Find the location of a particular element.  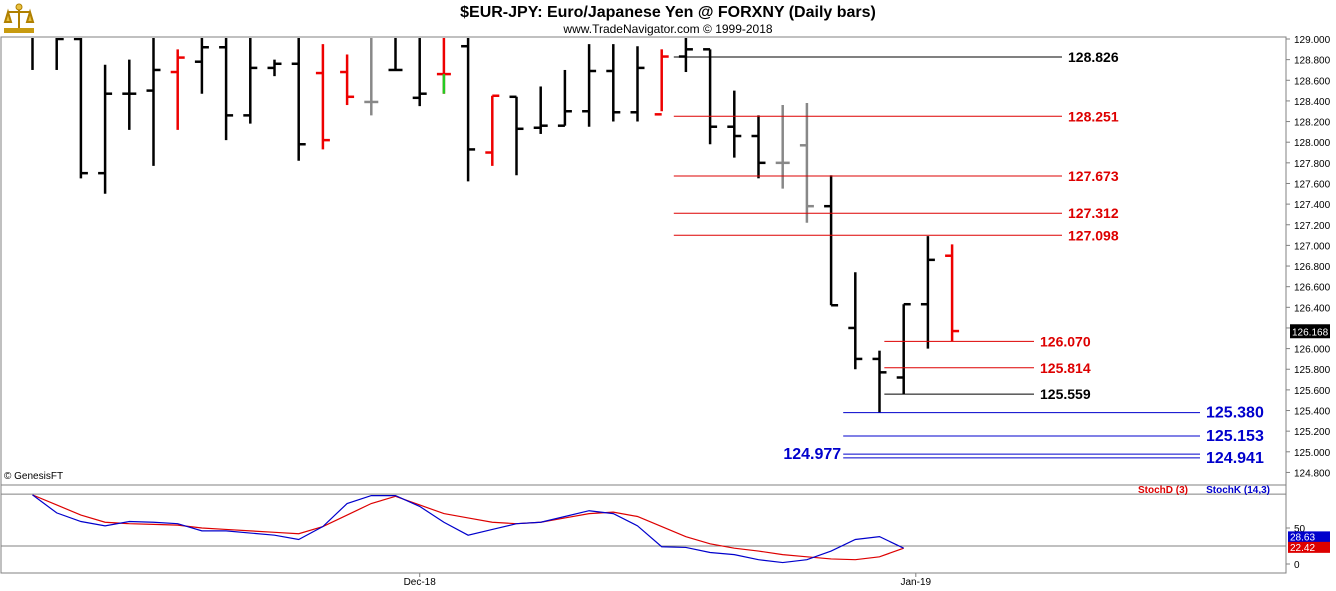

level-label: 127.673 is located at coordinates (1093, 176).